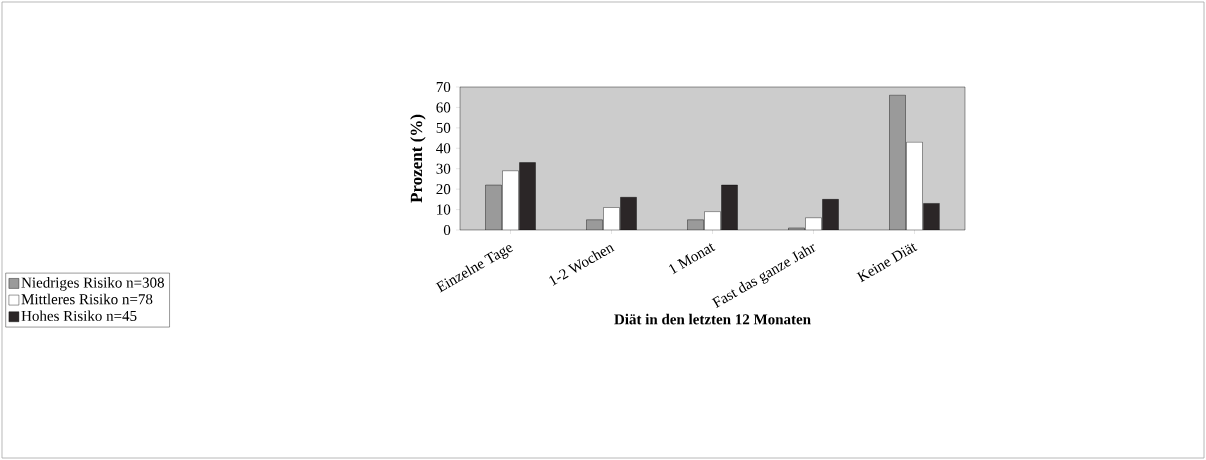 The image size is (1206, 460). Describe the element at coordinates (79, 315) in the screenshot. I see `legend-label: Hohes Risiko n=45` at that location.